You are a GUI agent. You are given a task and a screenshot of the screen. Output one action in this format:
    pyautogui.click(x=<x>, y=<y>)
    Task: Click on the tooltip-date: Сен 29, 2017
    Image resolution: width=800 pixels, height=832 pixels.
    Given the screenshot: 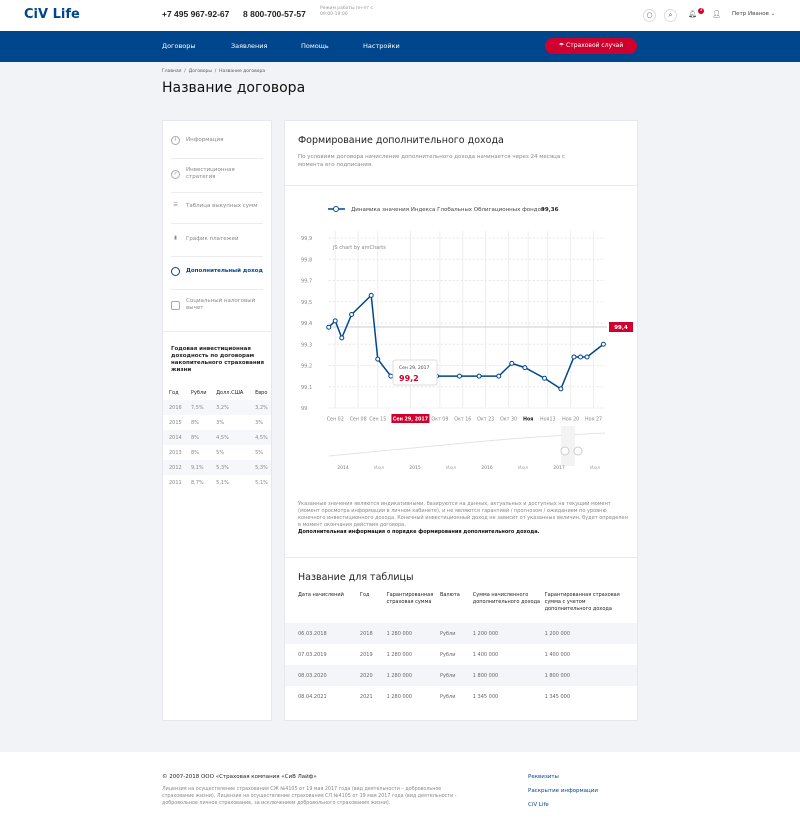 What is the action you would take?
    pyautogui.click(x=414, y=368)
    